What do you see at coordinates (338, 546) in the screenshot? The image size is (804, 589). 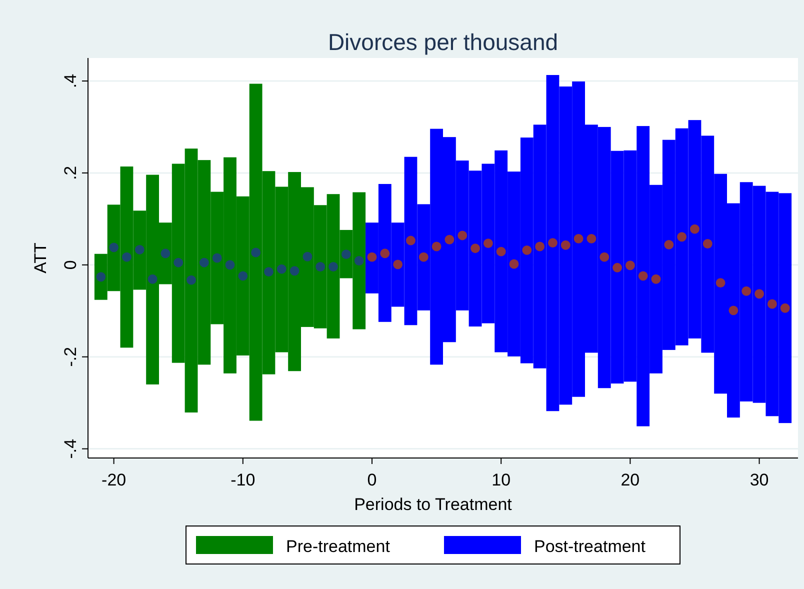 I see `legend-label: Pre-treatment` at bounding box center [338, 546].